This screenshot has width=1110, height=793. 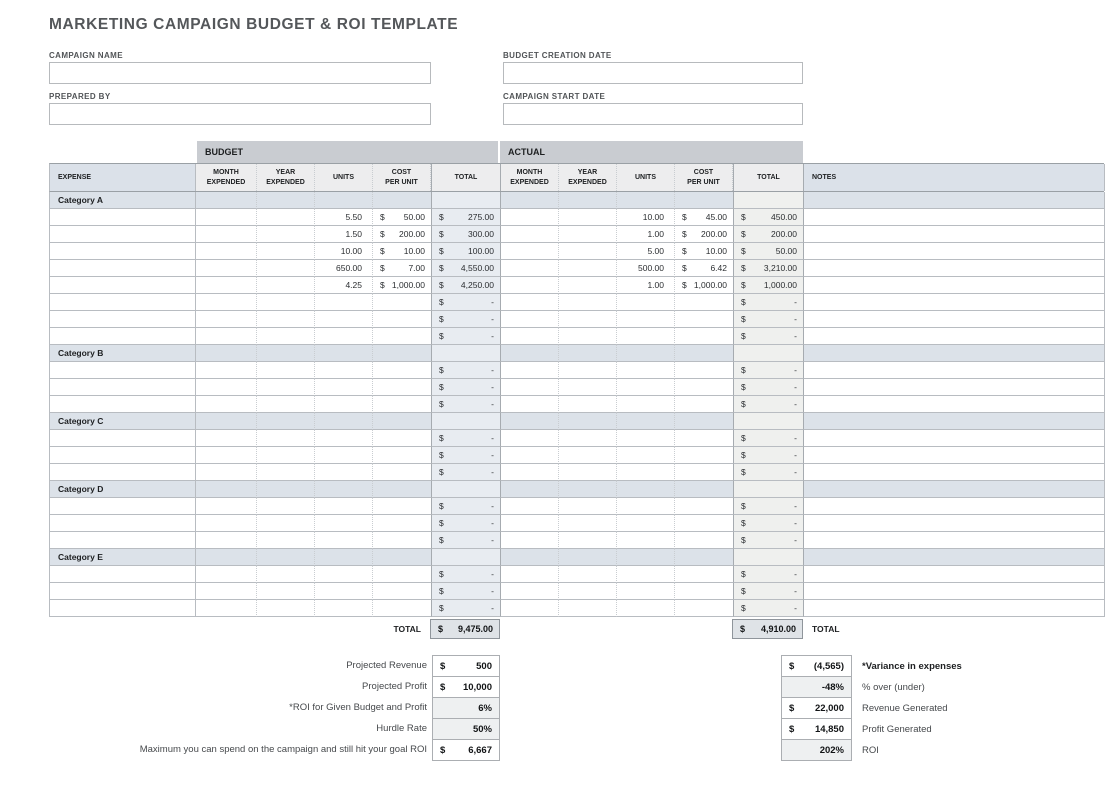 I want to click on budget-cost-per-unit-cell: $10.00, so click(x=402, y=251).